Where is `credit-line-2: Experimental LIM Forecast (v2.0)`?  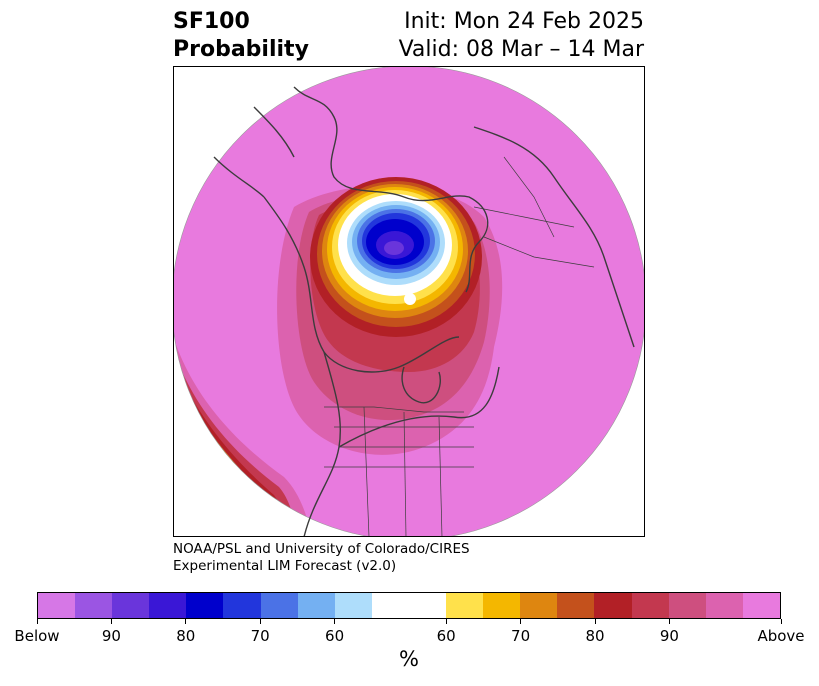
credit-line-2: Experimental LIM Forecast (v2.0) is located at coordinates (285, 566).